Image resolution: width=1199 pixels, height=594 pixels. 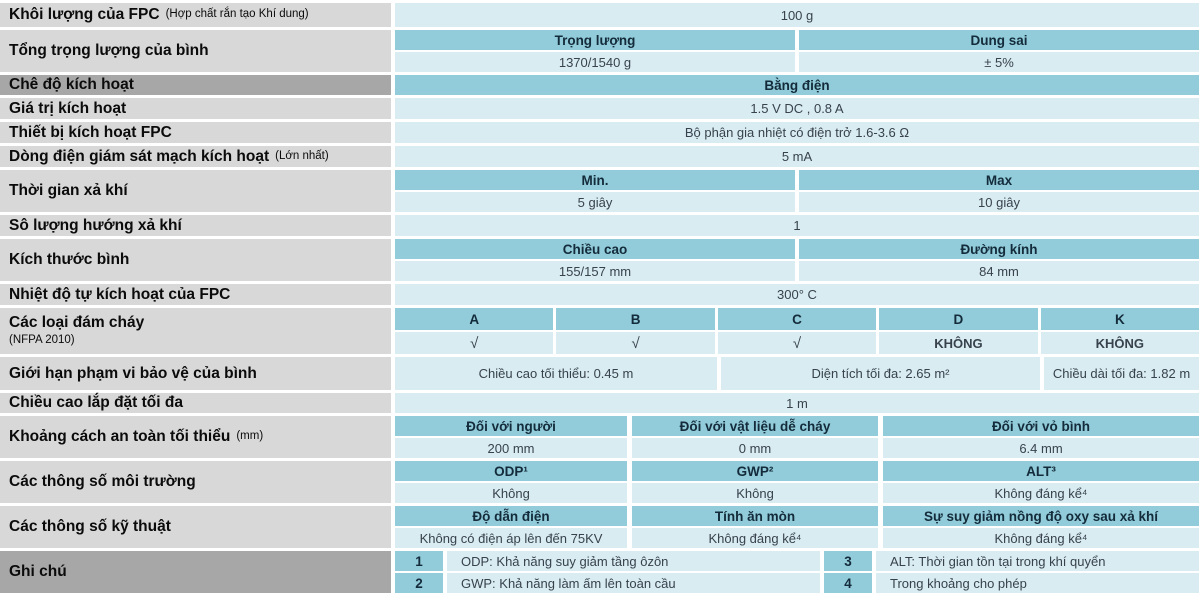 What do you see at coordinates (195, 191) in the screenshot?
I see `row-label-discharge-time: Thời gian xả khí` at bounding box center [195, 191].